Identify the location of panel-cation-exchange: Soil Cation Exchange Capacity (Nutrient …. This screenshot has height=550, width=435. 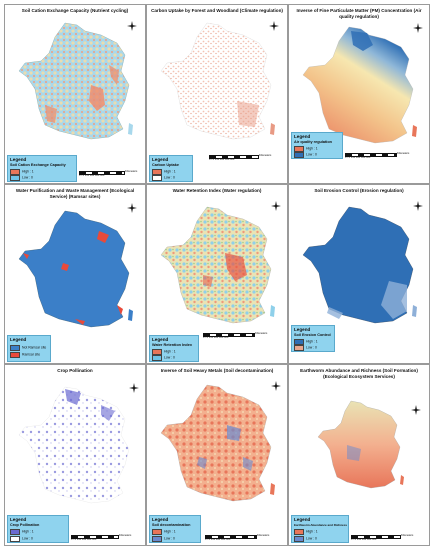
(75, 94).